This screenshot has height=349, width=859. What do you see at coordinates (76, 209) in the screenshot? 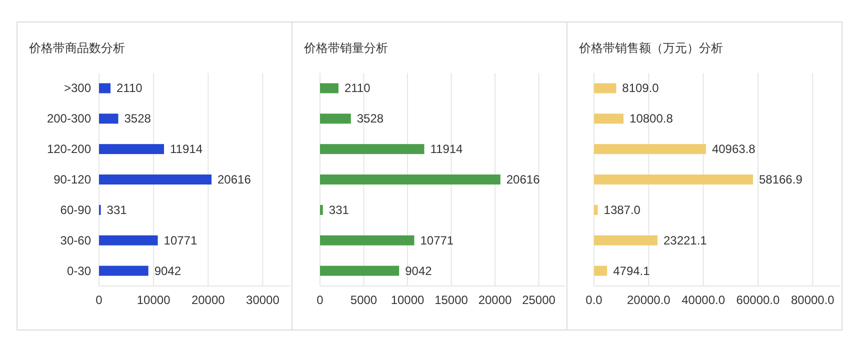
I see `y-tick-label: 60-90` at bounding box center [76, 209].